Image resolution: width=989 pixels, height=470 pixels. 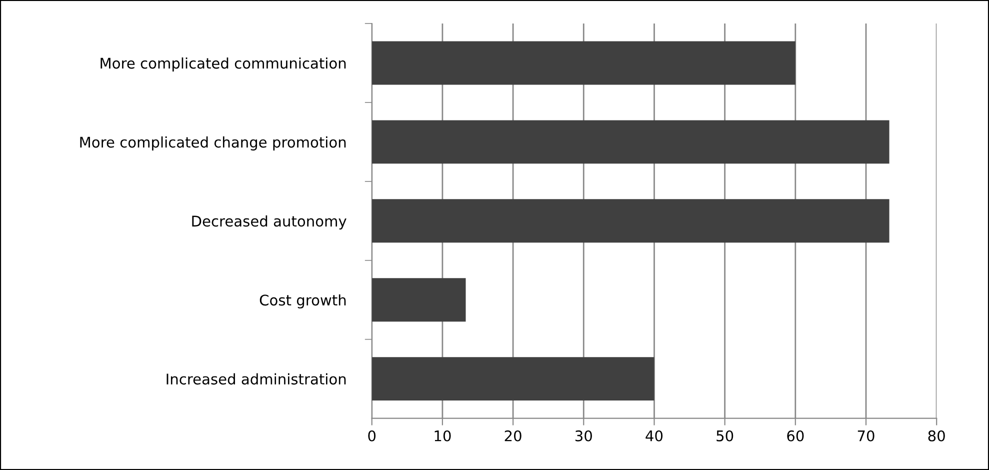 What do you see at coordinates (256, 379) in the screenshot?
I see `y-tick-label: Increased administration` at bounding box center [256, 379].